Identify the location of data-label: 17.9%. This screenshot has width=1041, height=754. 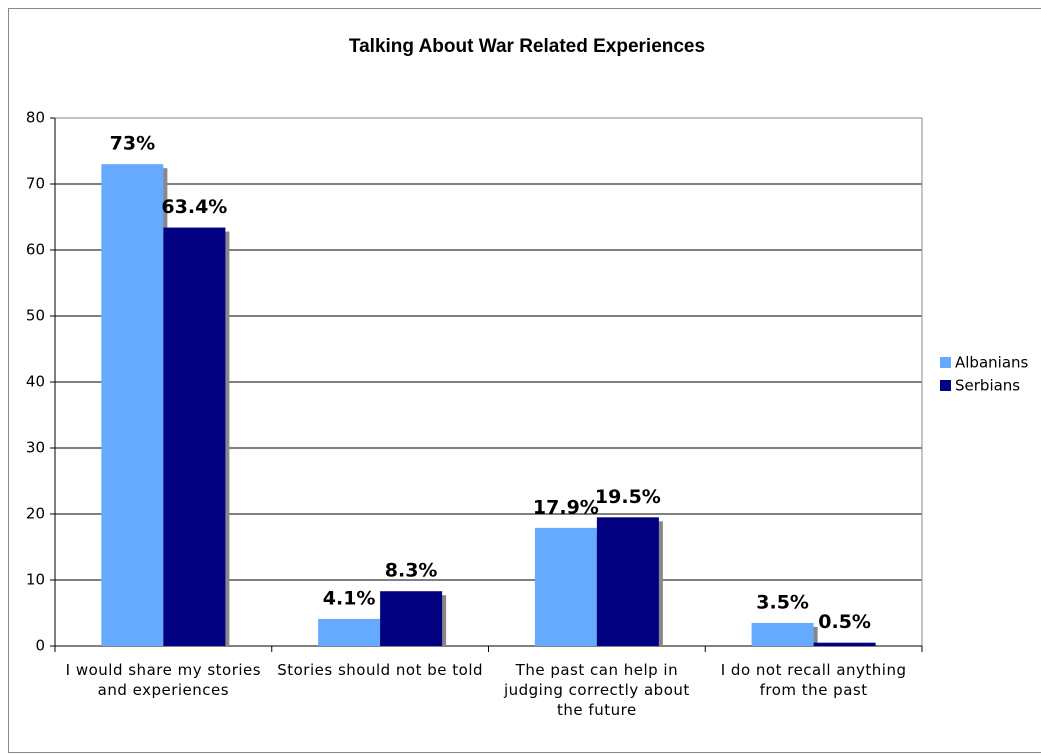
(566, 507).